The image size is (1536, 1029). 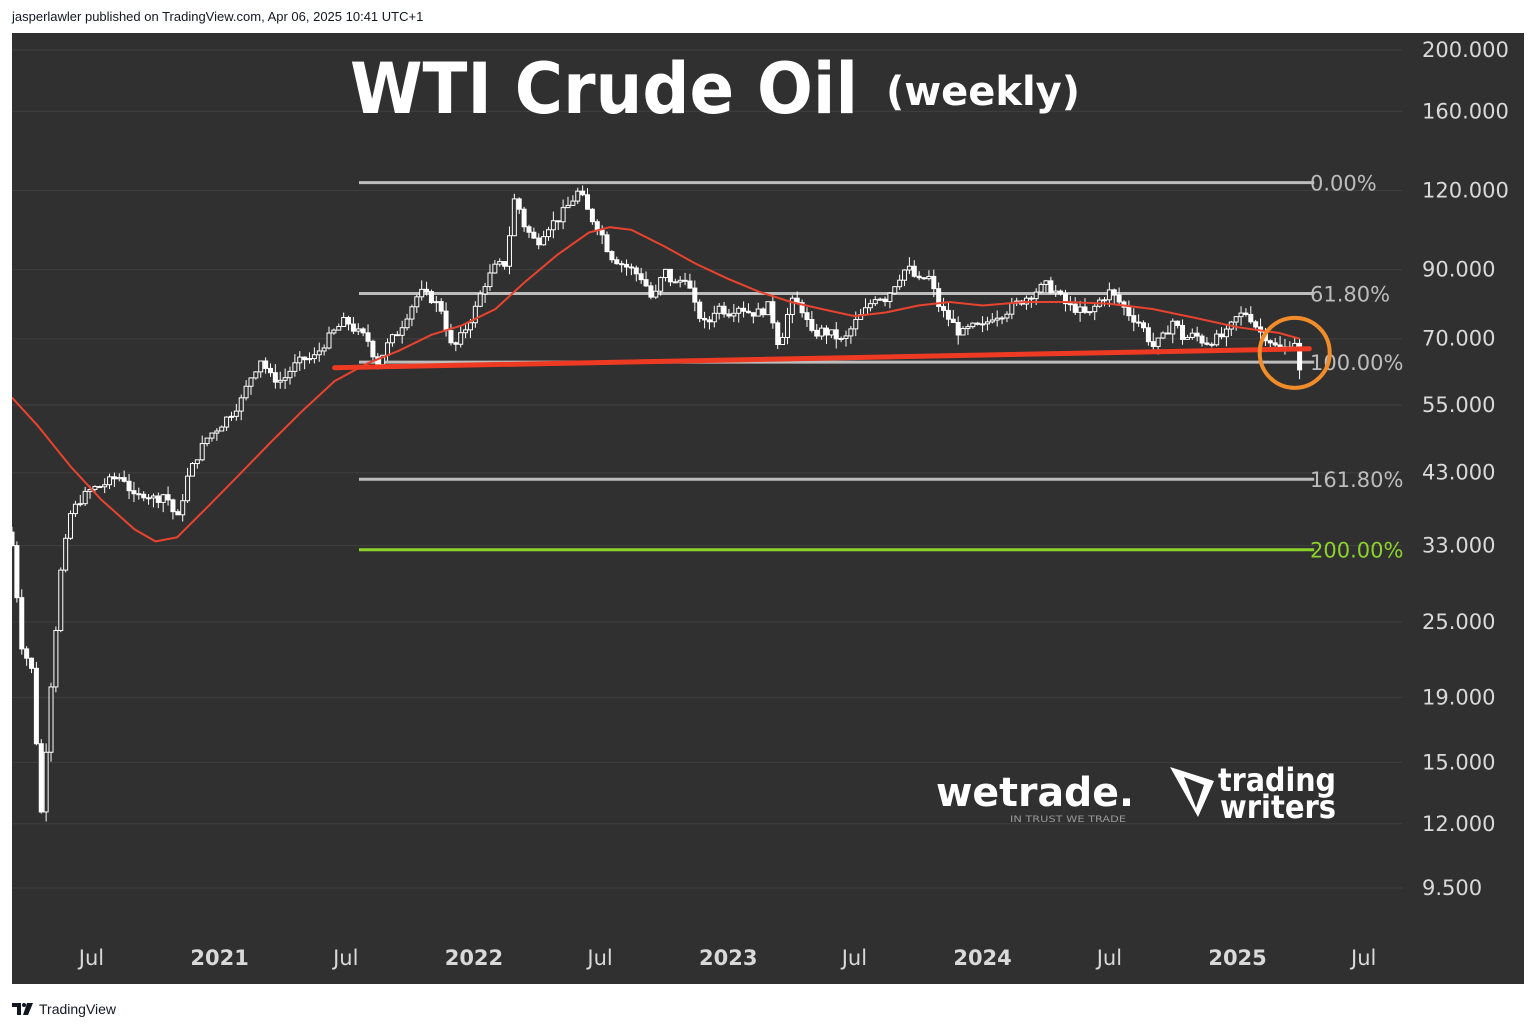 What do you see at coordinates (1356, 551) in the screenshot?
I see `fib-label: 200.00%` at bounding box center [1356, 551].